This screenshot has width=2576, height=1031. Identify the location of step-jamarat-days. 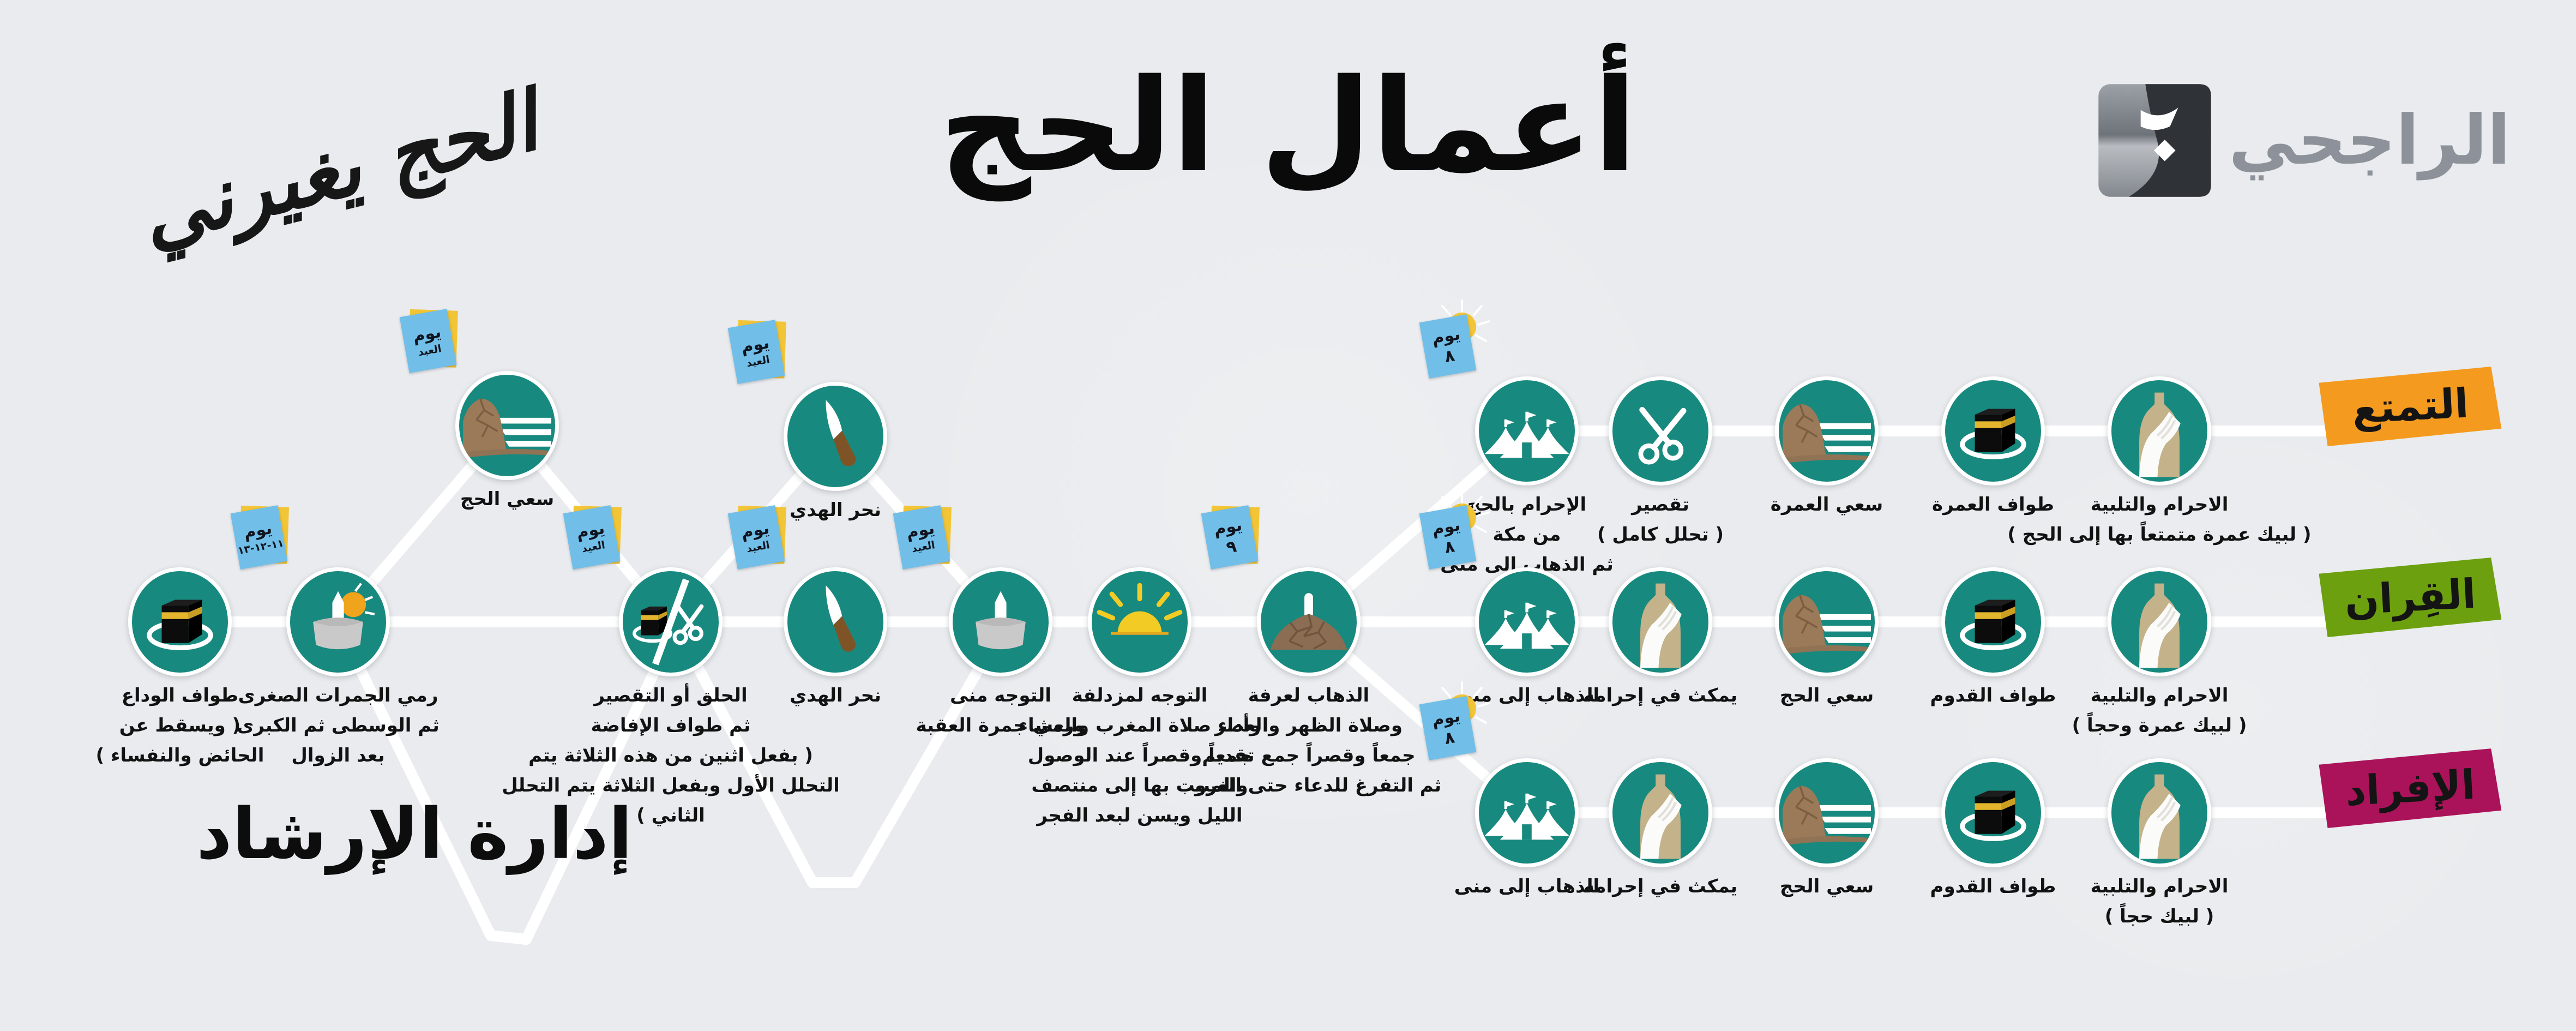
(338, 621).